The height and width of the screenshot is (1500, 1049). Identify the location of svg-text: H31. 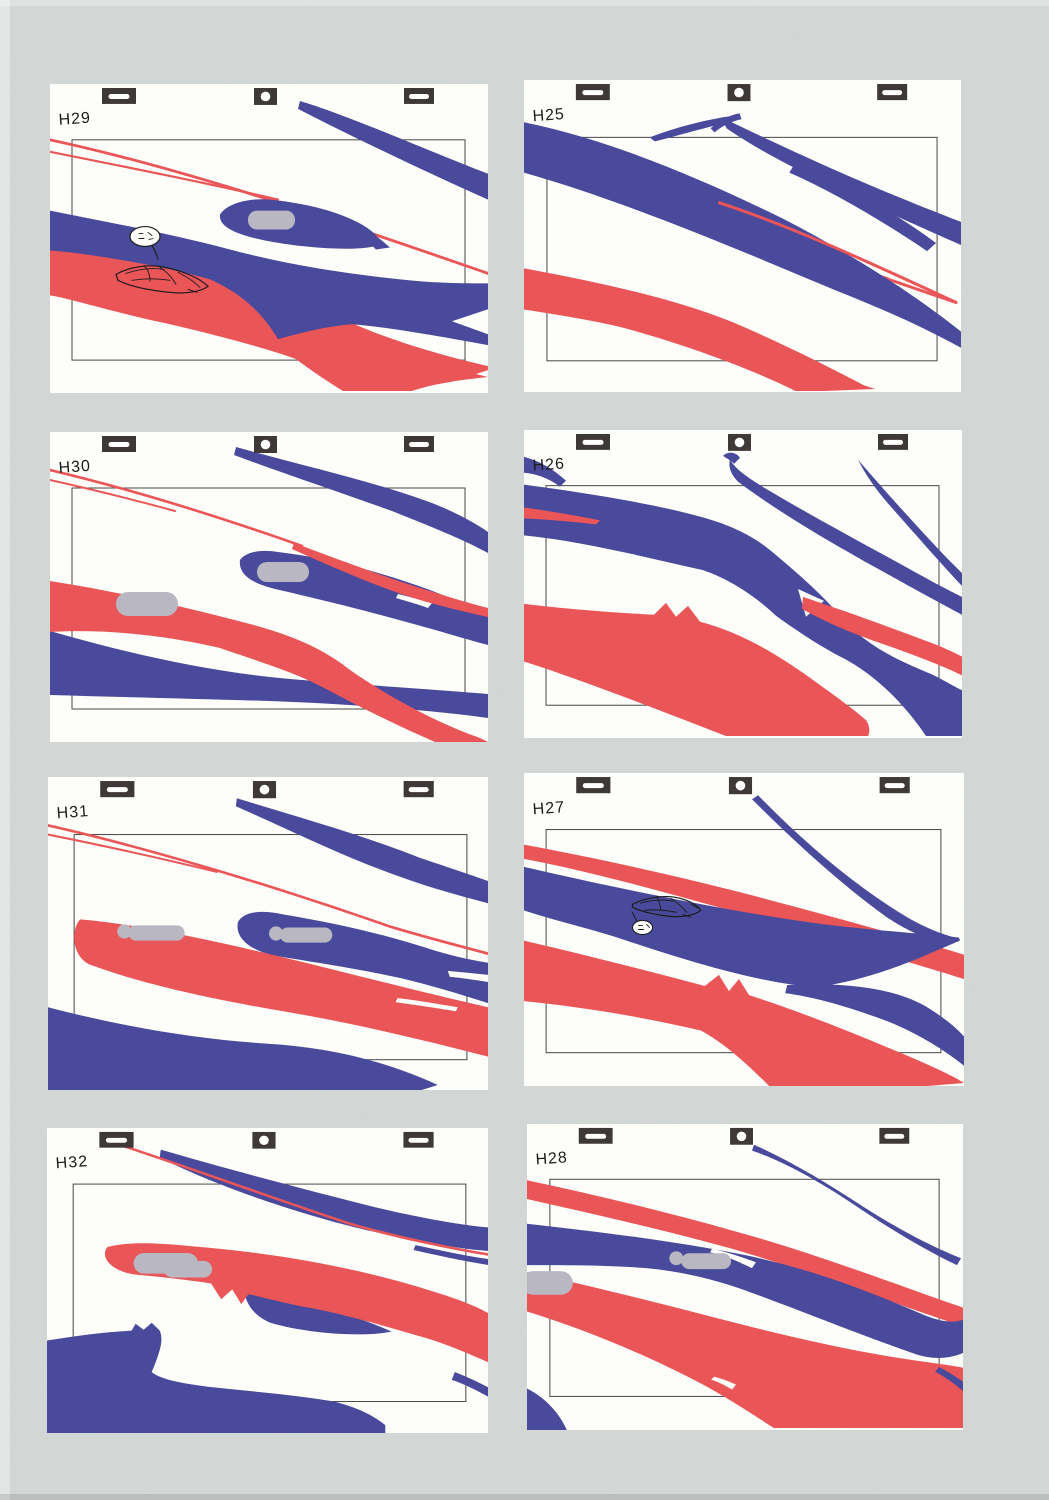
(73, 812).